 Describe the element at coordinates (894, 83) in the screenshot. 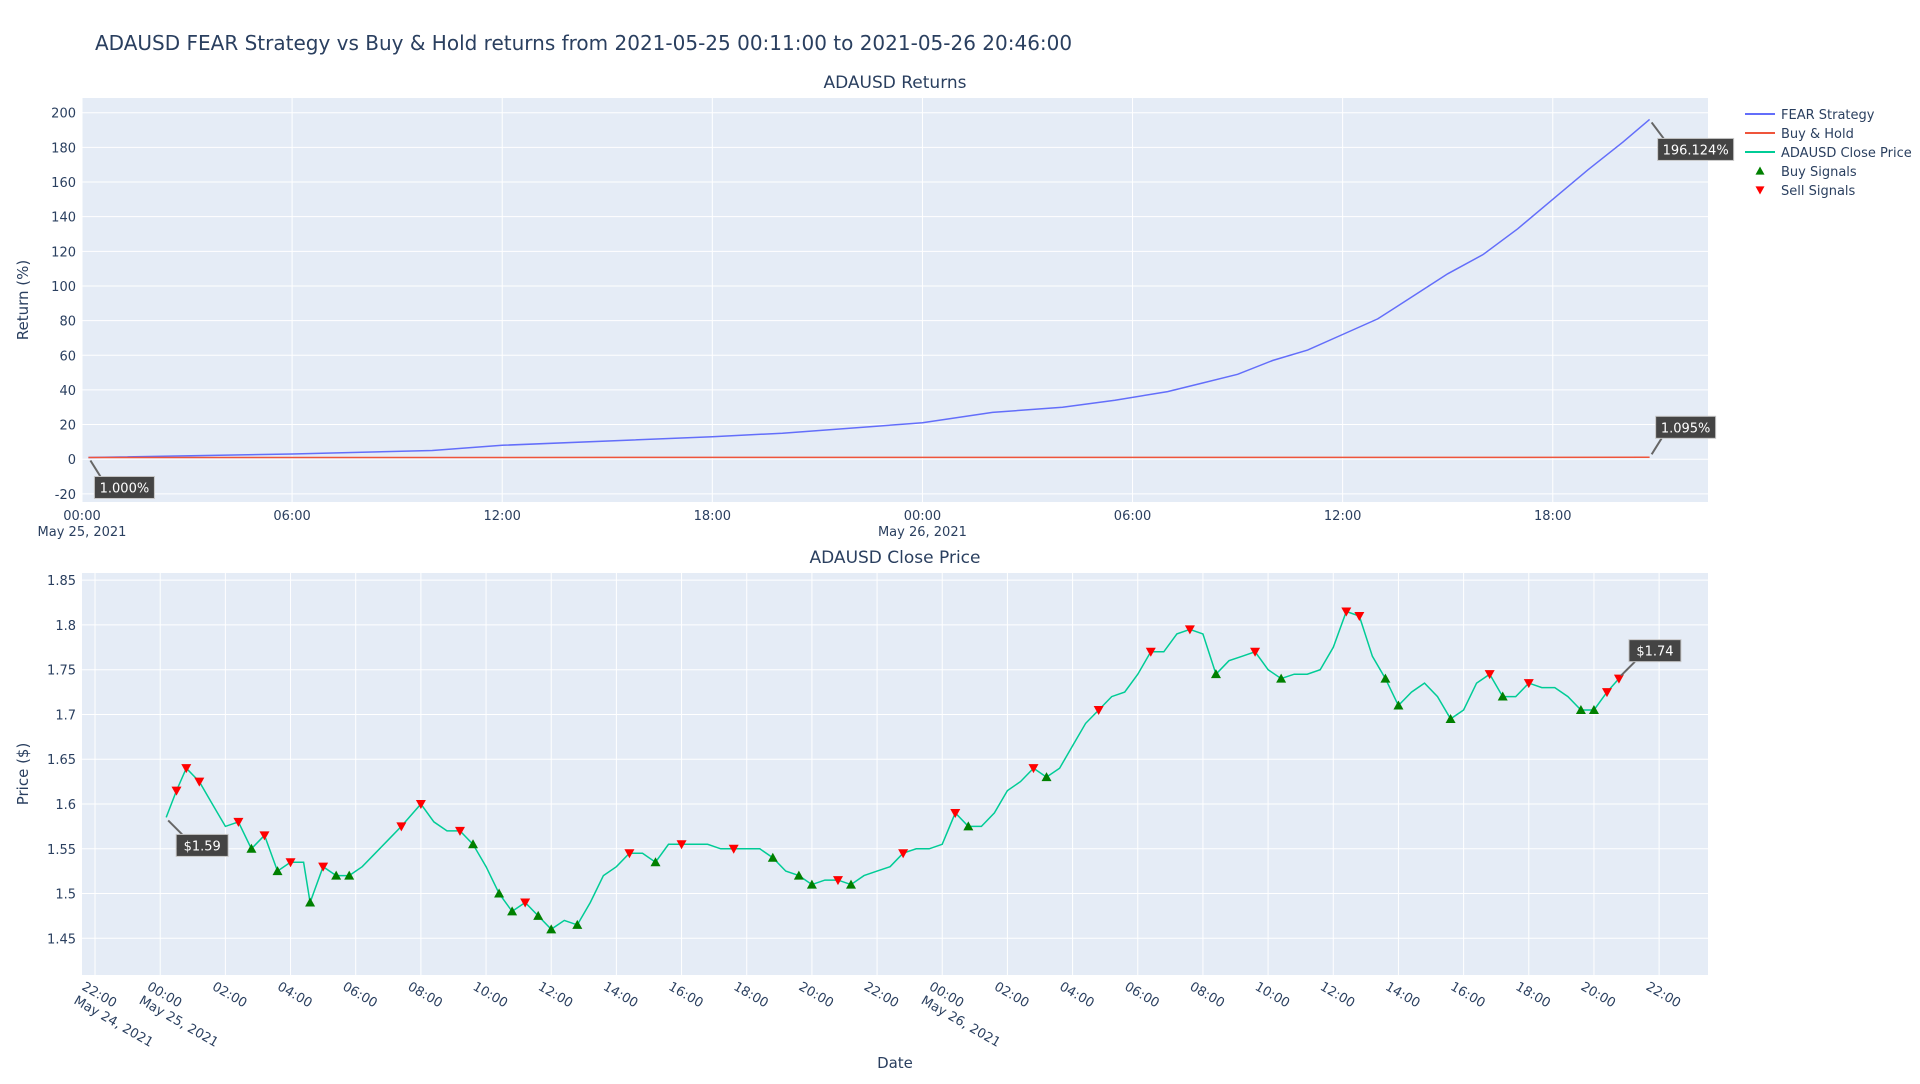

I see `subplot-title: ADAUSD Returns` at that location.